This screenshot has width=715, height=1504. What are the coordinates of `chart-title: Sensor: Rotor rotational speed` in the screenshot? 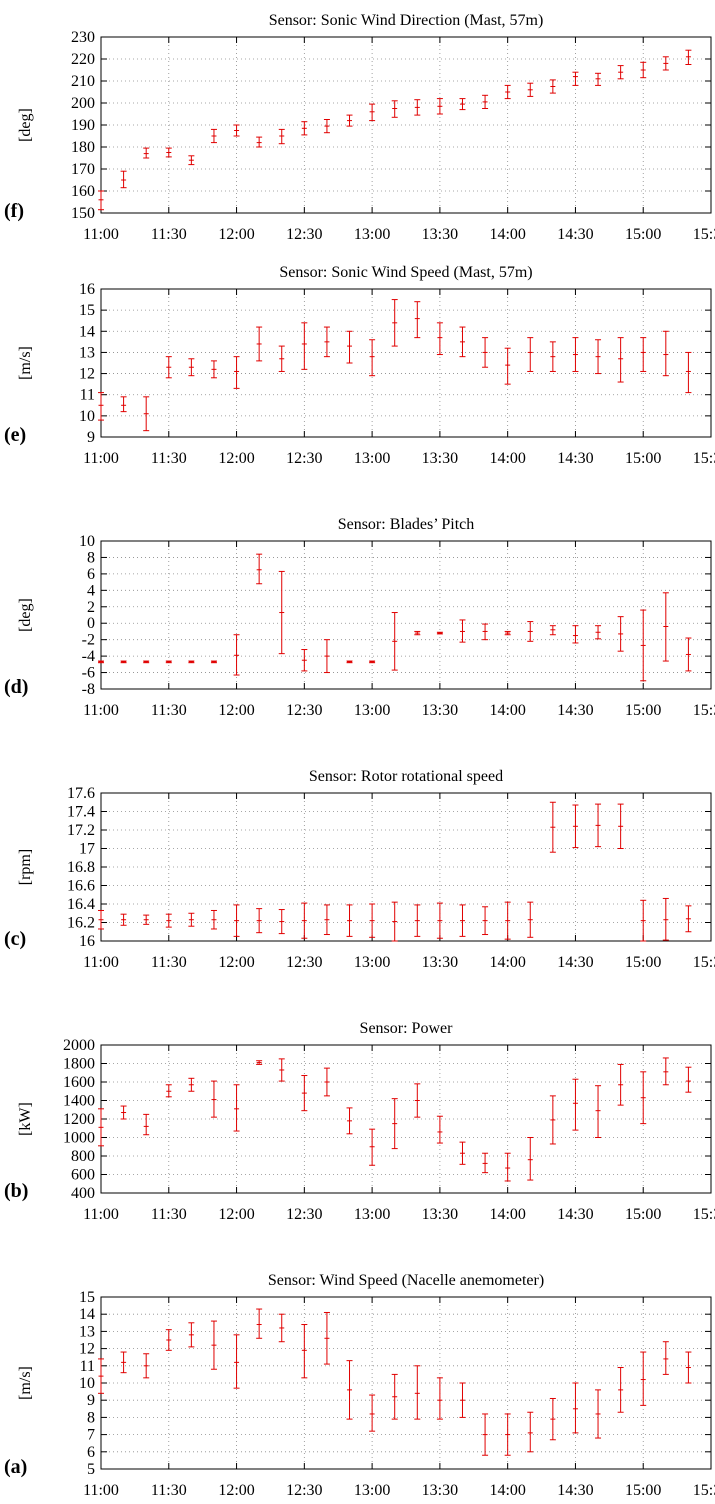 It's located at (406, 776).